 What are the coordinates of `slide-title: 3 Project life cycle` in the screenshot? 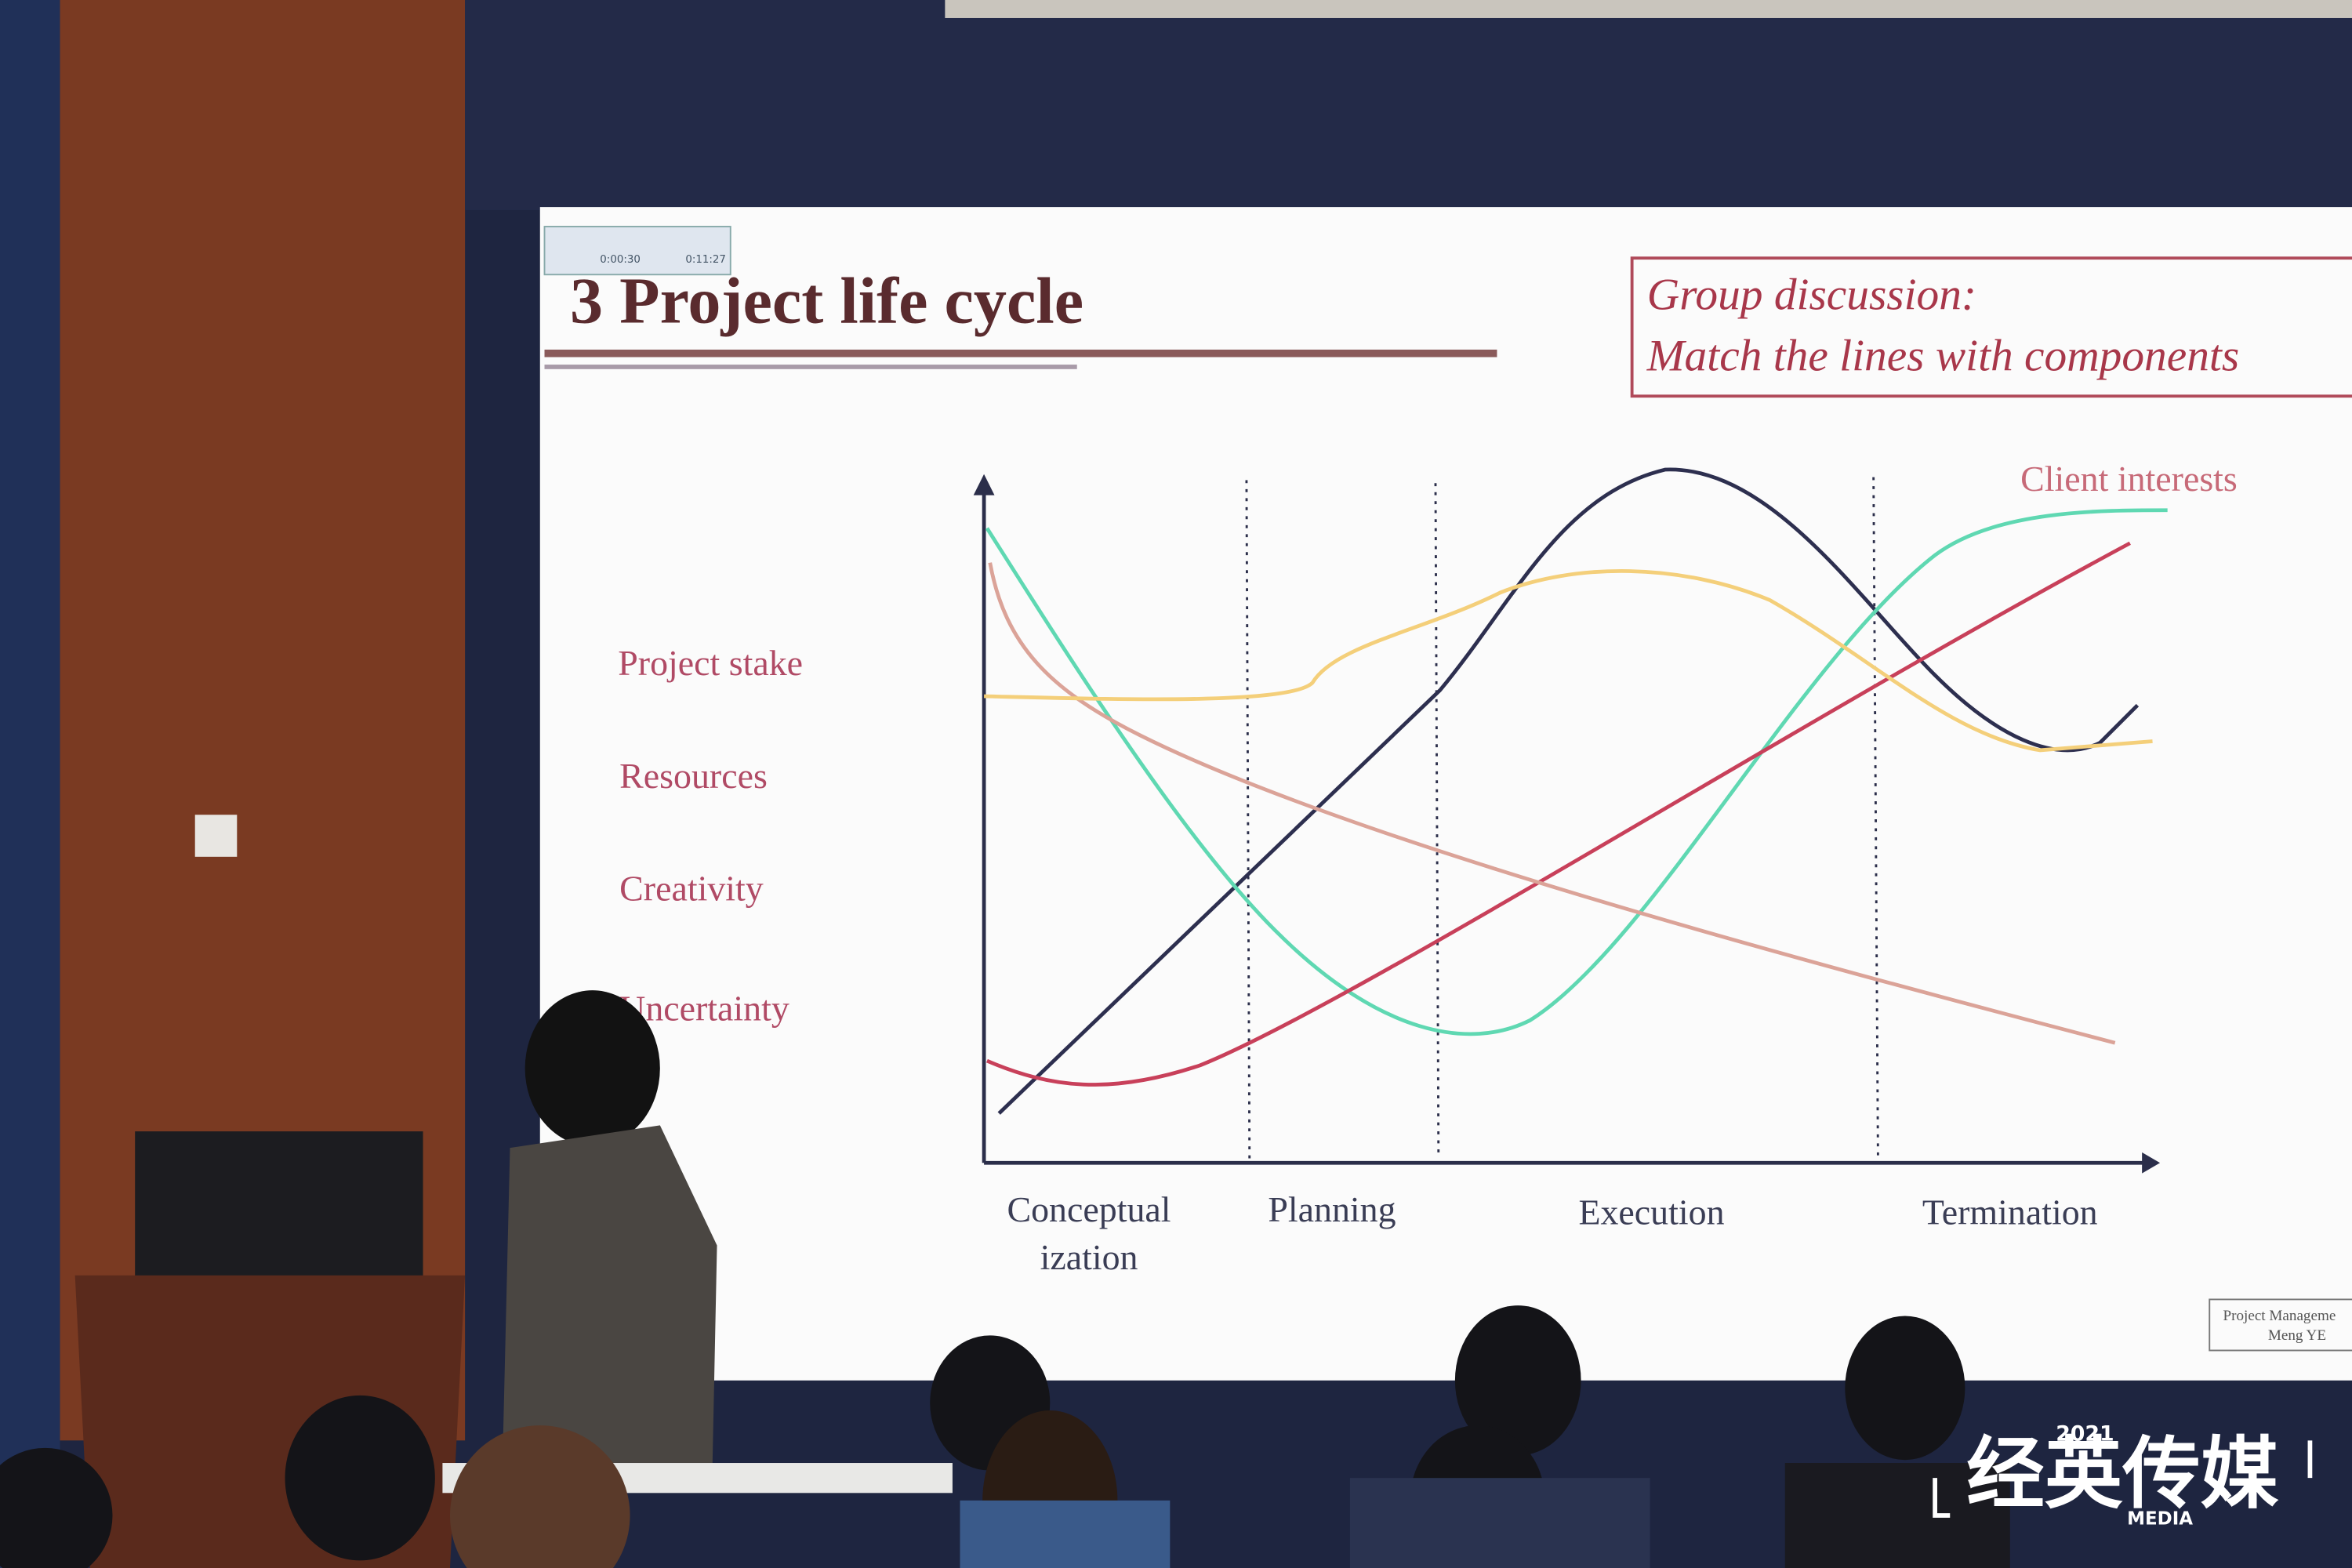 It's located at (826, 300).